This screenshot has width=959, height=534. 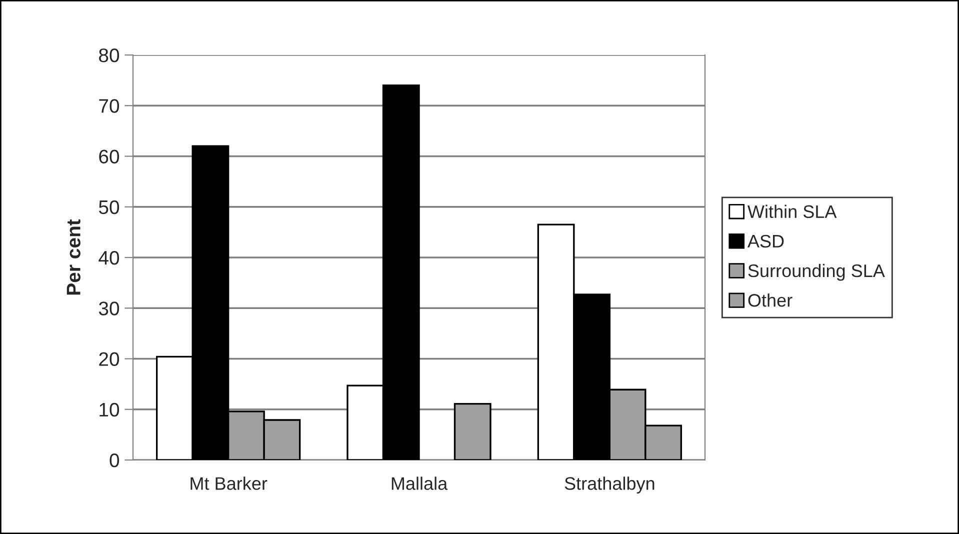 What do you see at coordinates (110, 409) in the screenshot?
I see `y-tick-label: 10` at bounding box center [110, 409].